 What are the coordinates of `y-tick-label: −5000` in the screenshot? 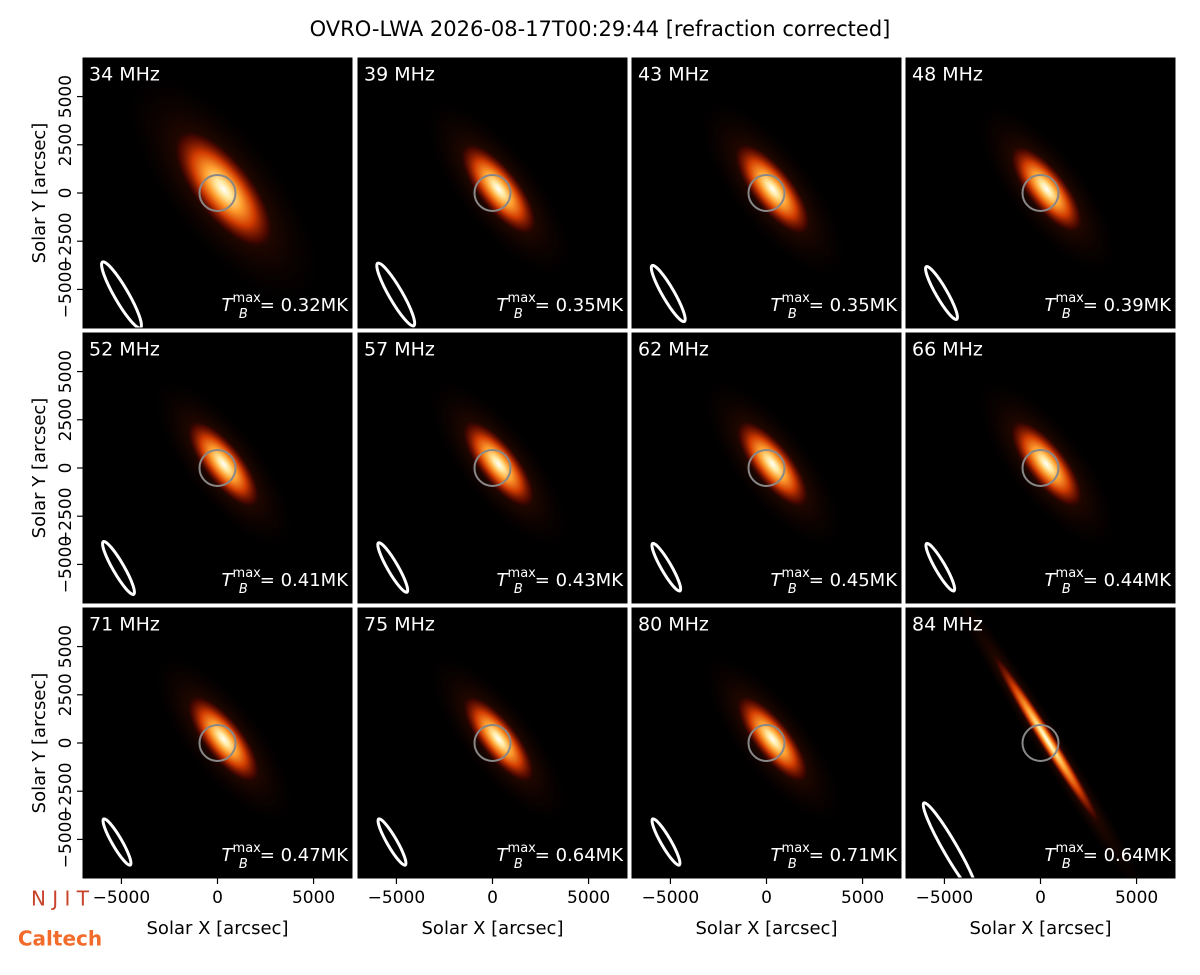 It's located at (66, 565).